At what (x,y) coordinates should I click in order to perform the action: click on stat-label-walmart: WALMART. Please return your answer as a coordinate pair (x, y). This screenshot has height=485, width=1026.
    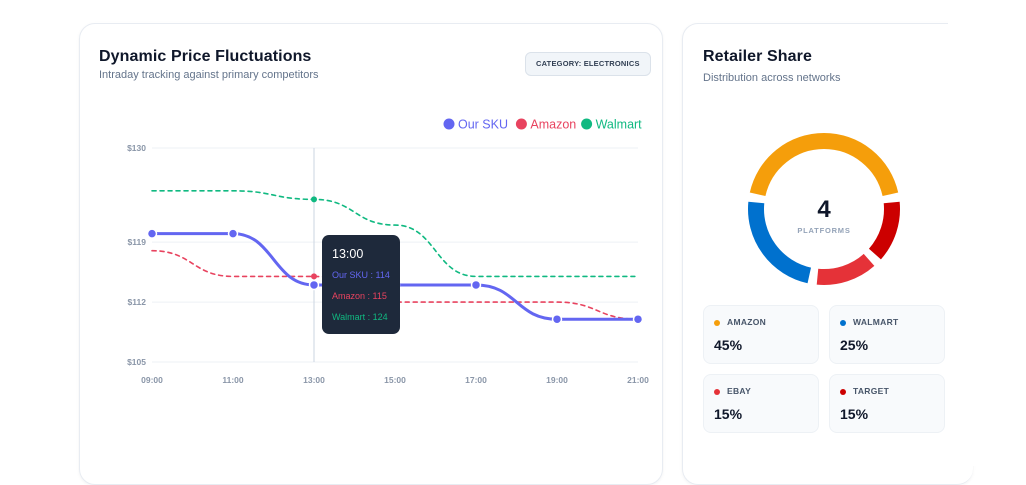
    Looking at the image, I should click on (876, 322).